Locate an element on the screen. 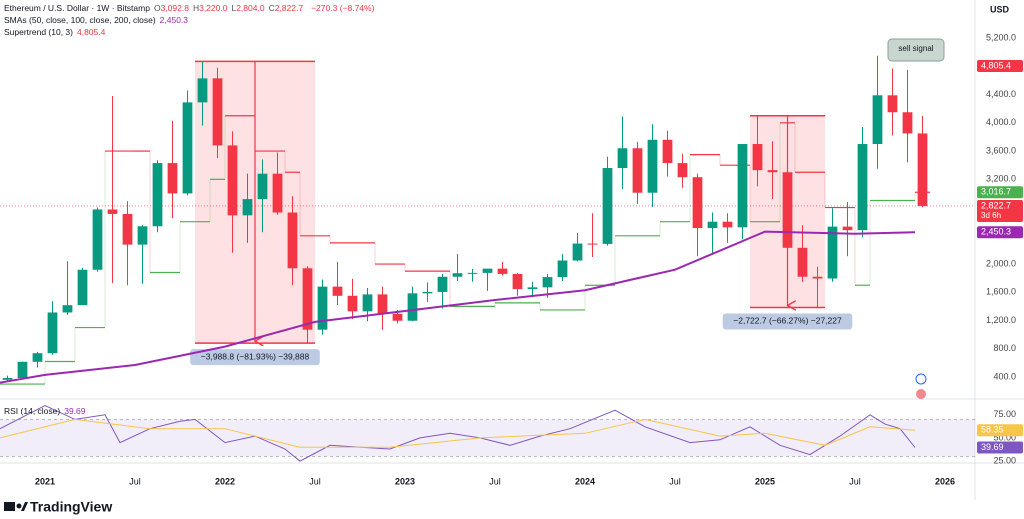 This screenshot has height=519, width=1024. supertrend-title: Supertrend (10, 3) is located at coordinates (38, 32).